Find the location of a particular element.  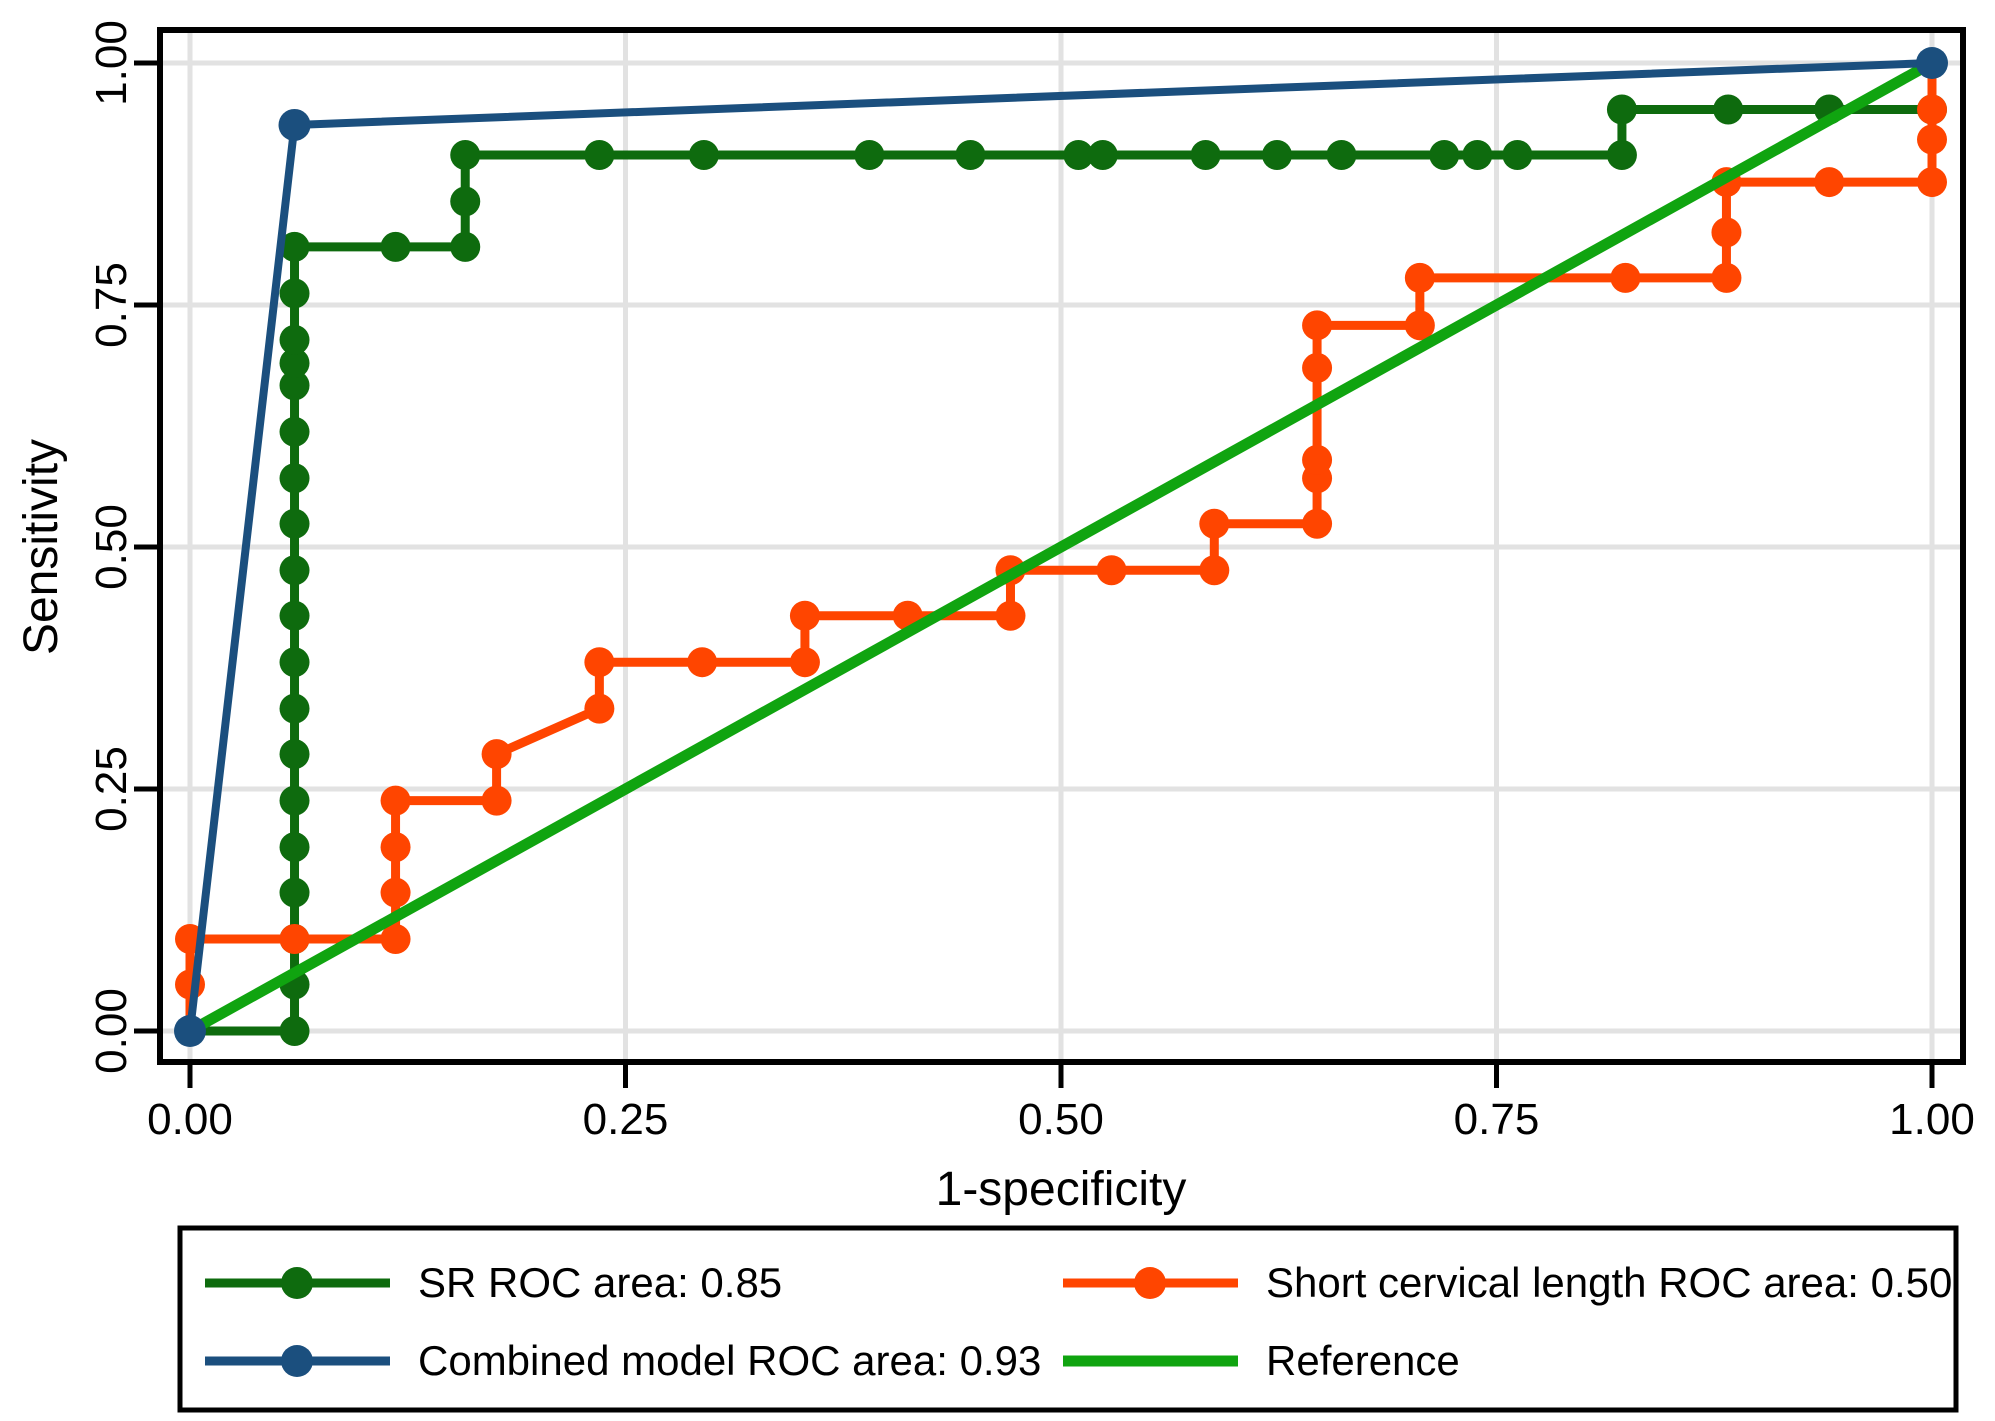

y-tick-label: 0.25 is located at coordinates (111, 789).